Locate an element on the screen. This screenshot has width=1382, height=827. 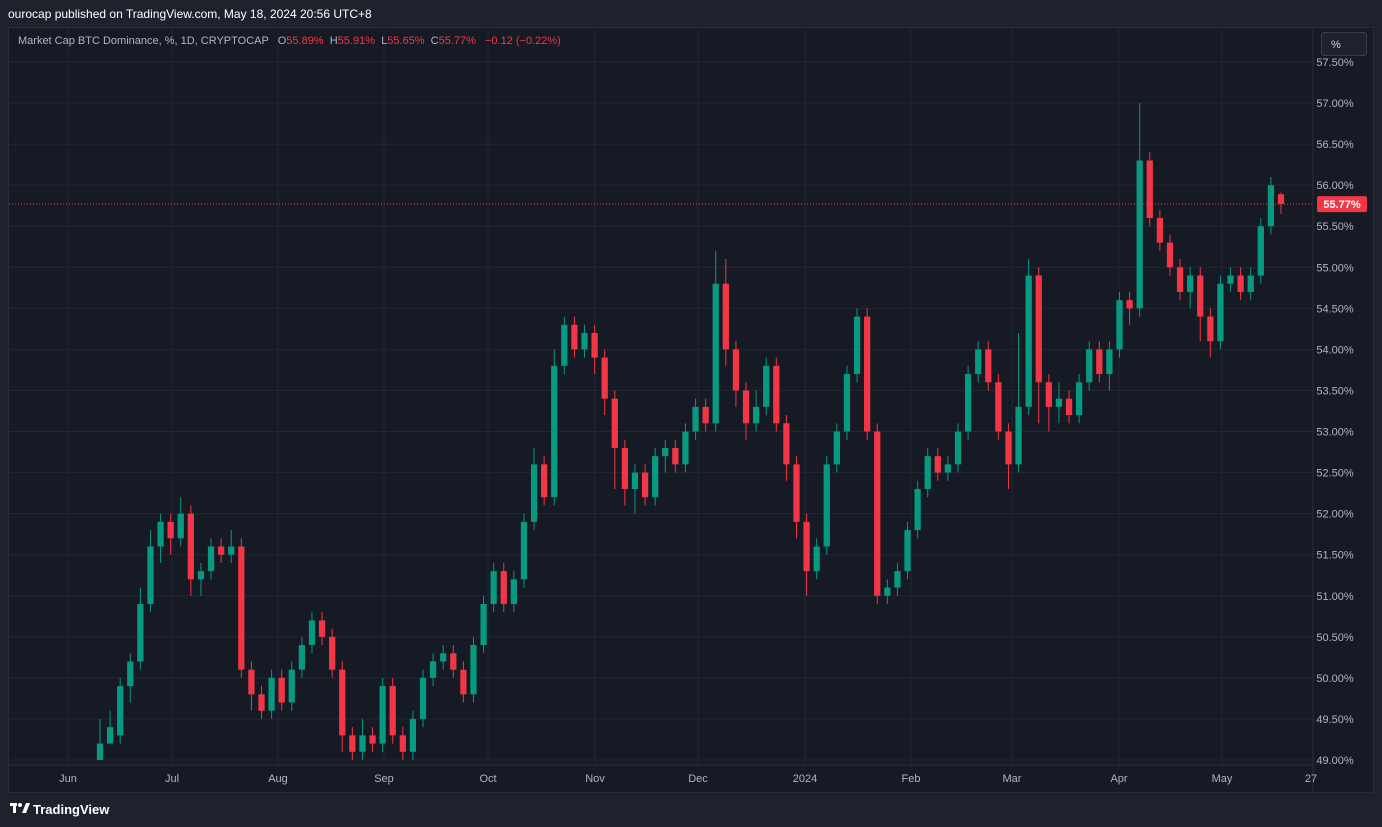
legend-high-value: 55.91% is located at coordinates (356, 41).